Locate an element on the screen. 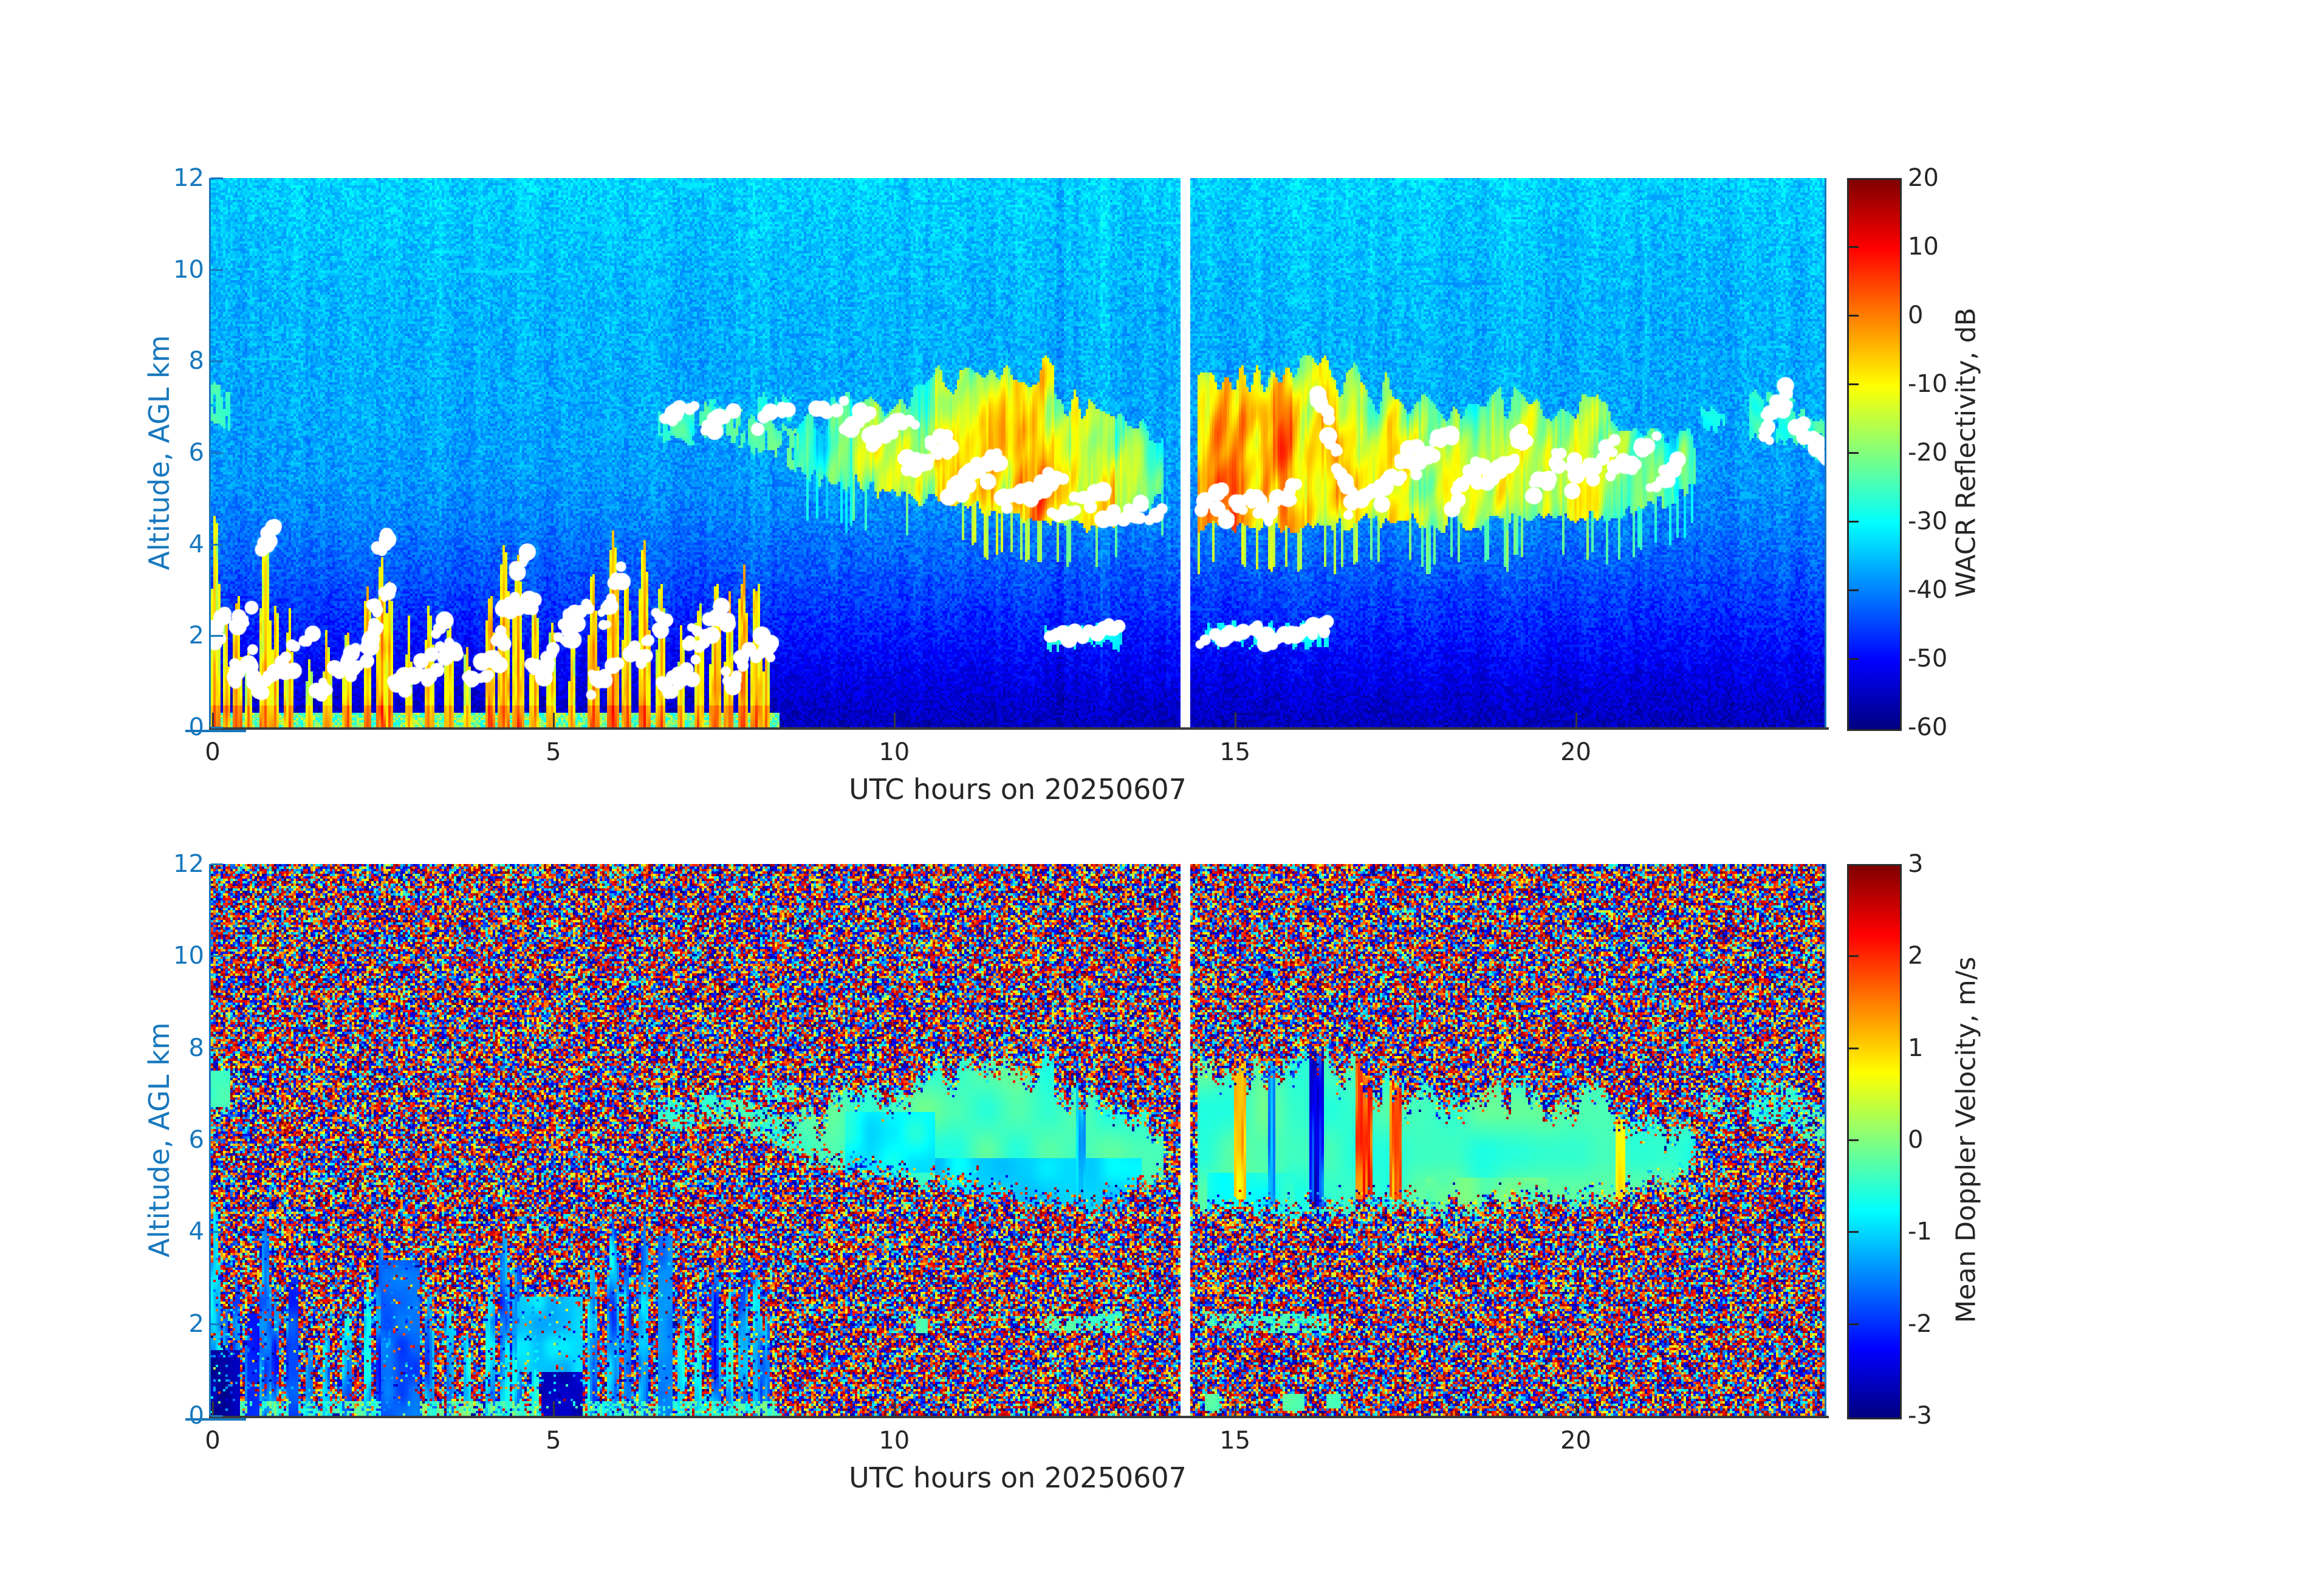 This screenshot has width=2324, height=1595. panel2-bottom-axis is located at coordinates (1019, 1417).